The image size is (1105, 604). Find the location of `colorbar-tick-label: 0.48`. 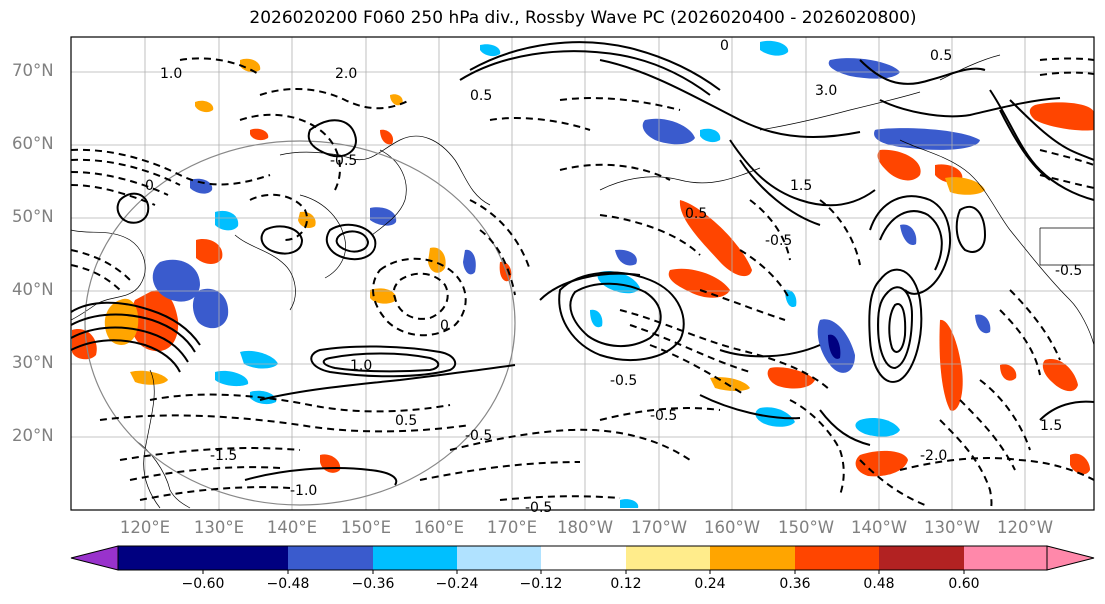

colorbar-tick-label: 0.48 is located at coordinates (879, 584).